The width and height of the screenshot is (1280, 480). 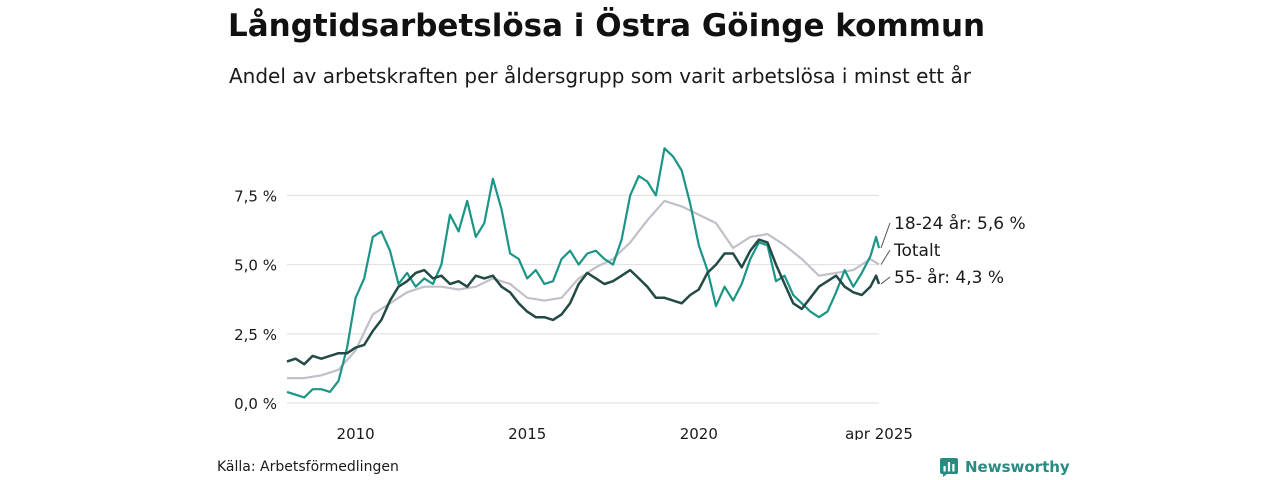 I want to click on brand-logo: Newsworthy, so click(x=1004, y=467).